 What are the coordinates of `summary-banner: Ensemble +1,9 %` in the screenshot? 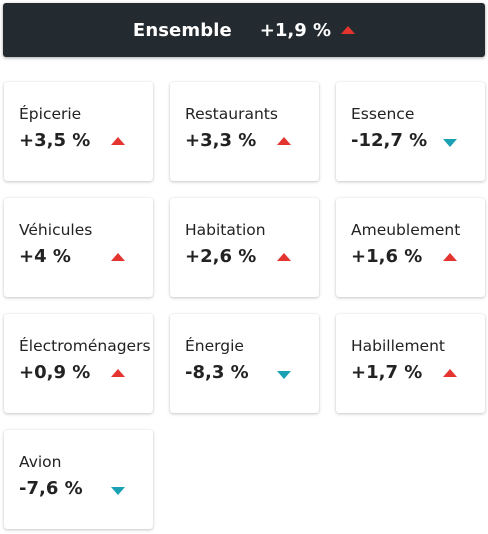 It's located at (244, 30).